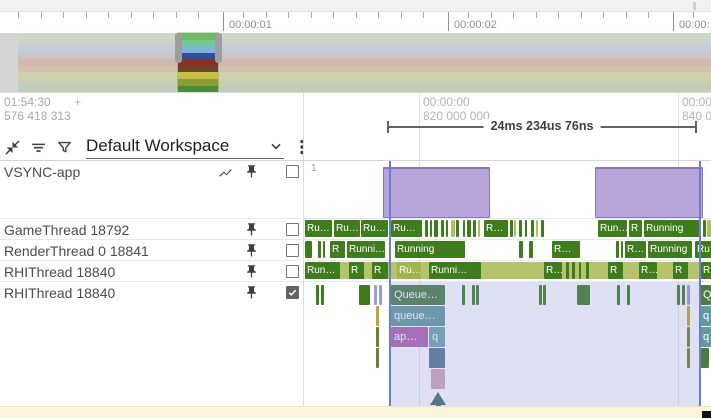 The height and width of the screenshot is (418, 711). What do you see at coordinates (198, 63) in the screenshot?
I see `minimap-viewport` at bounding box center [198, 63].